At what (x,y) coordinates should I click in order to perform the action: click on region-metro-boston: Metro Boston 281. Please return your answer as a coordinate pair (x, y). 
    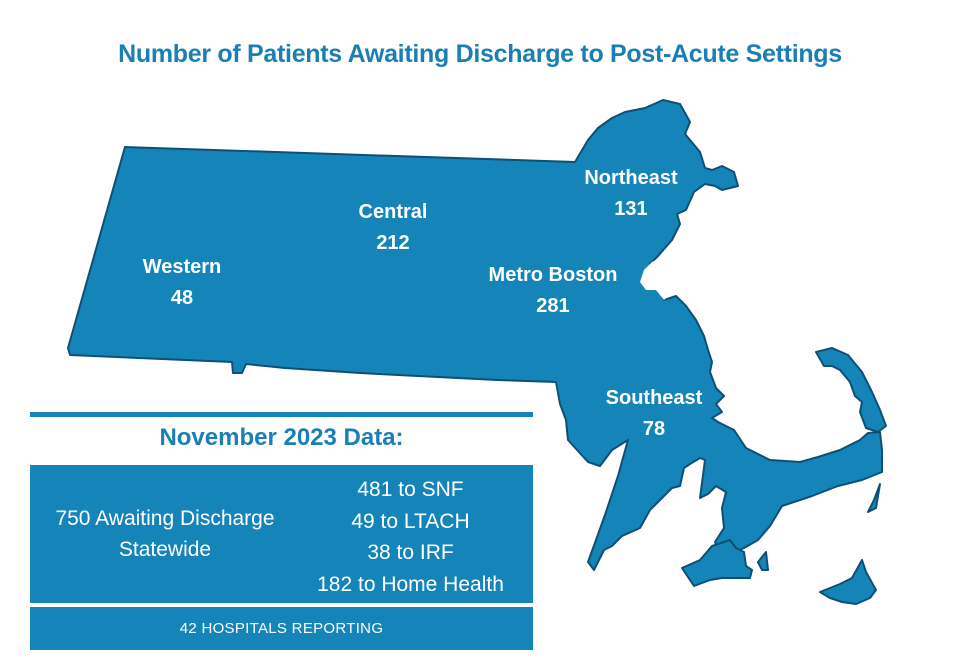
    Looking at the image, I should click on (553, 291).